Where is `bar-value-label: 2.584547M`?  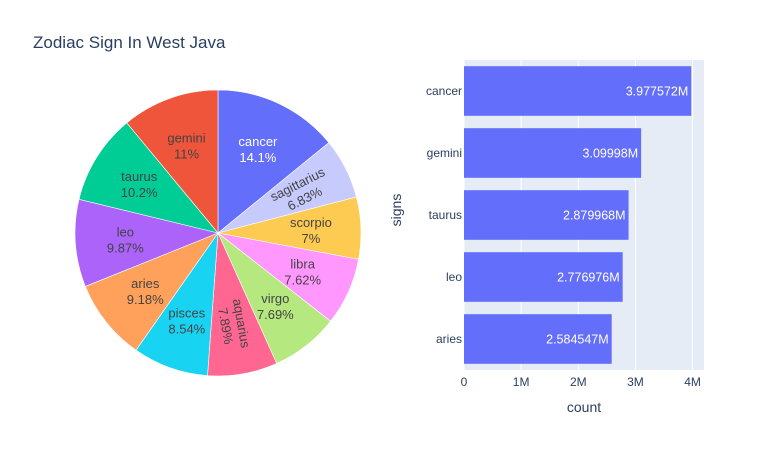
bar-value-label: 2.584547M is located at coordinates (577, 340).